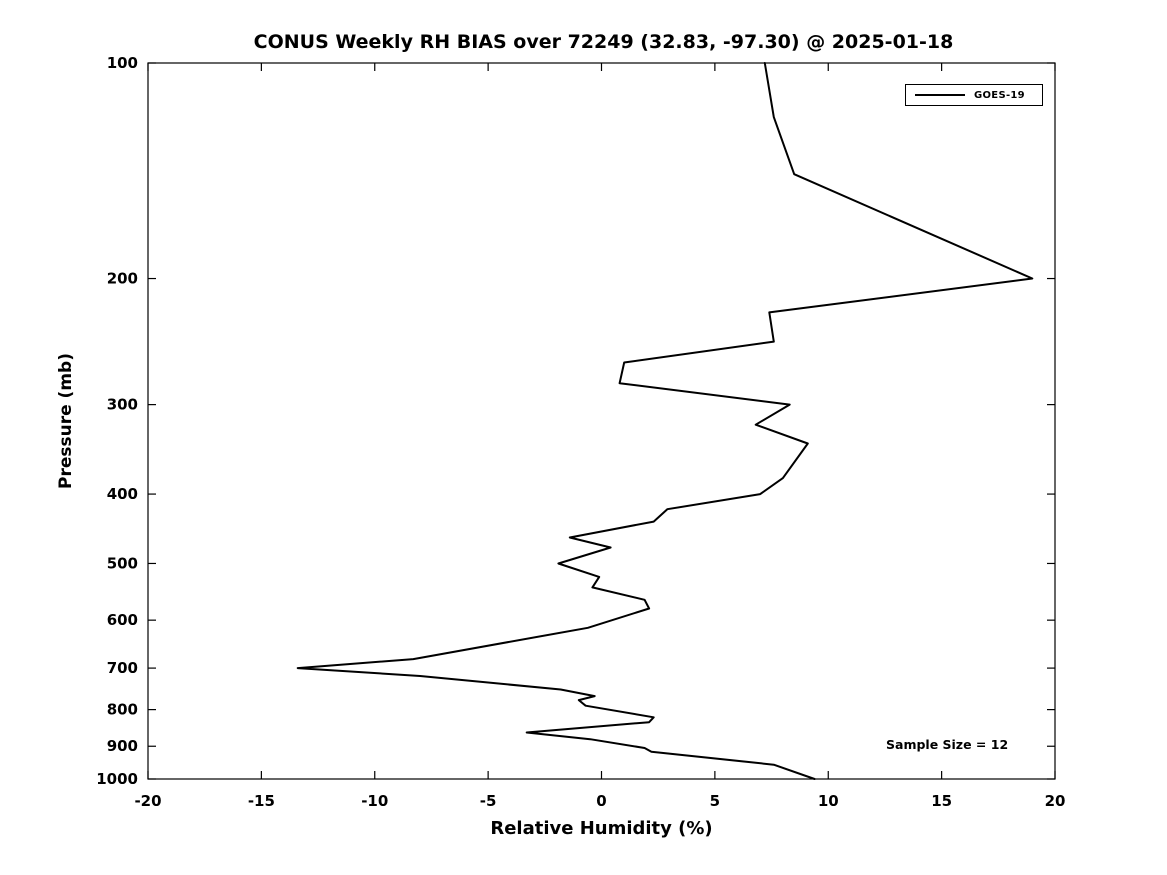  I want to click on x-tick-label: -10, so click(374, 801).